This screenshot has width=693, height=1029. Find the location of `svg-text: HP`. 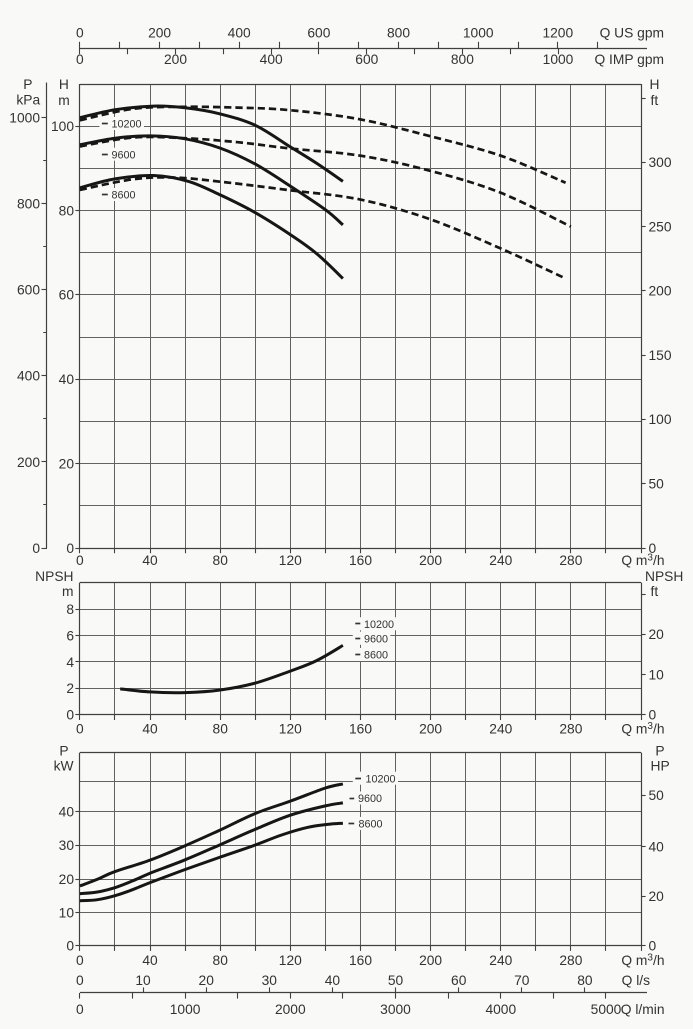

svg-text: HP is located at coordinates (660, 766).